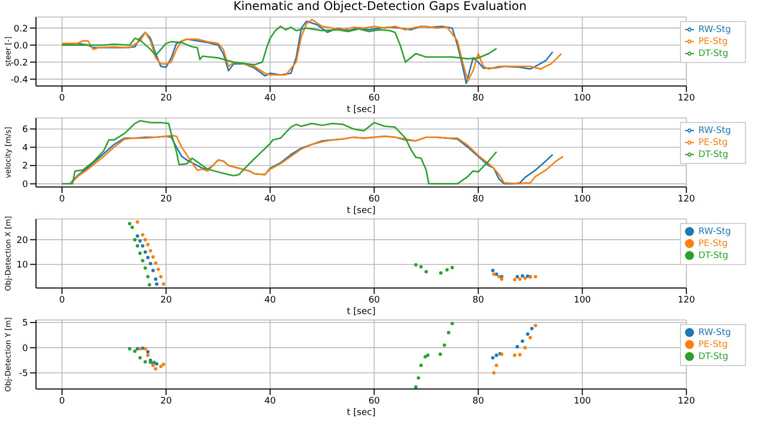  What do you see at coordinates (25, 148) in the screenshot?
I see `y-tick-label: 4` at bounding box center [25, 148].